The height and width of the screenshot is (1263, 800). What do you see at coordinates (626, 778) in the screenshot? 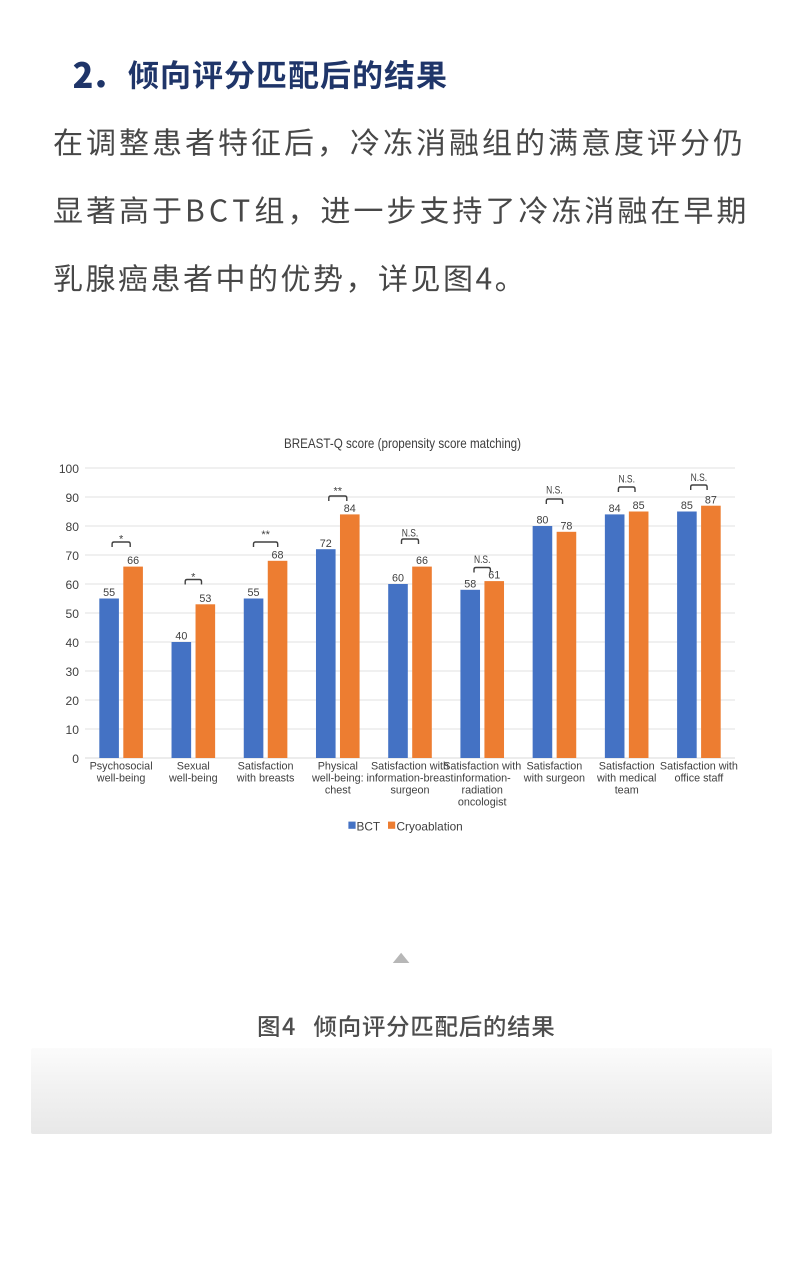
I see `svg-text: with medical` at bounding box center [626, 778].